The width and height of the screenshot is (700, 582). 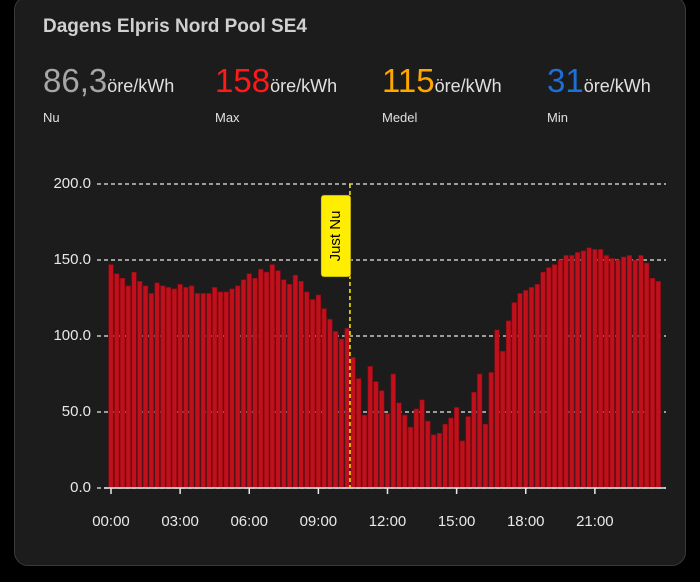 I want to click on stat: 86,3öre/kWh Nu, so click(x=108, y=93).